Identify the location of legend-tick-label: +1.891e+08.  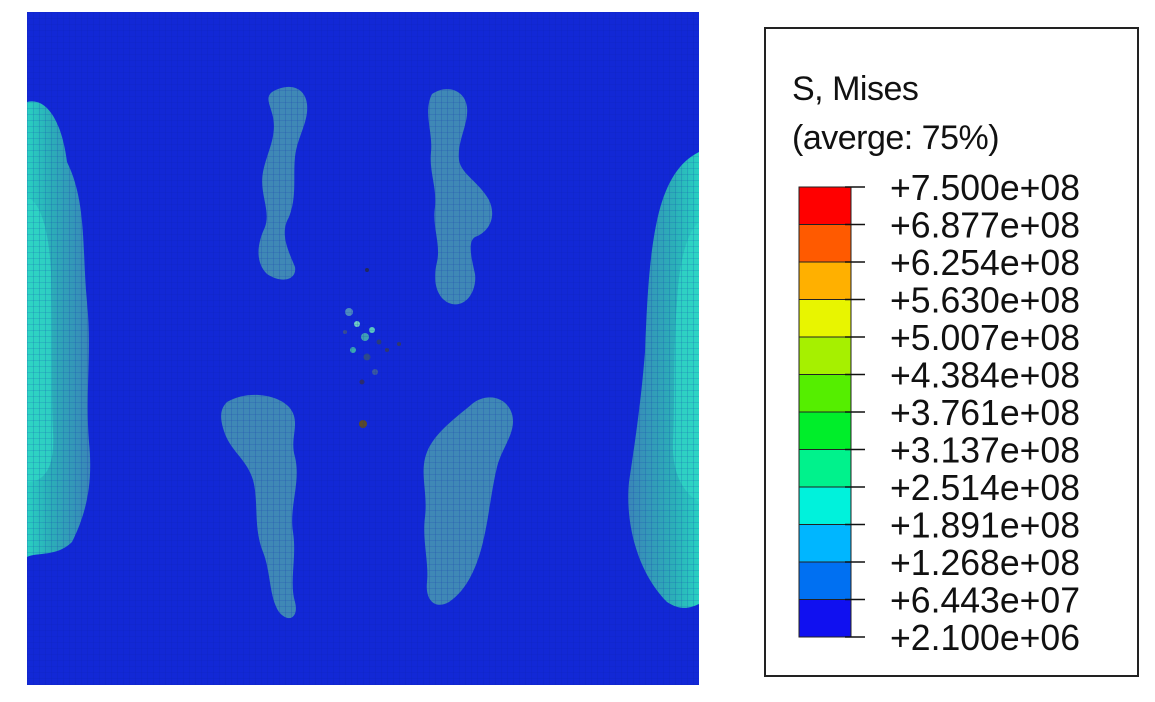
(985, 525).